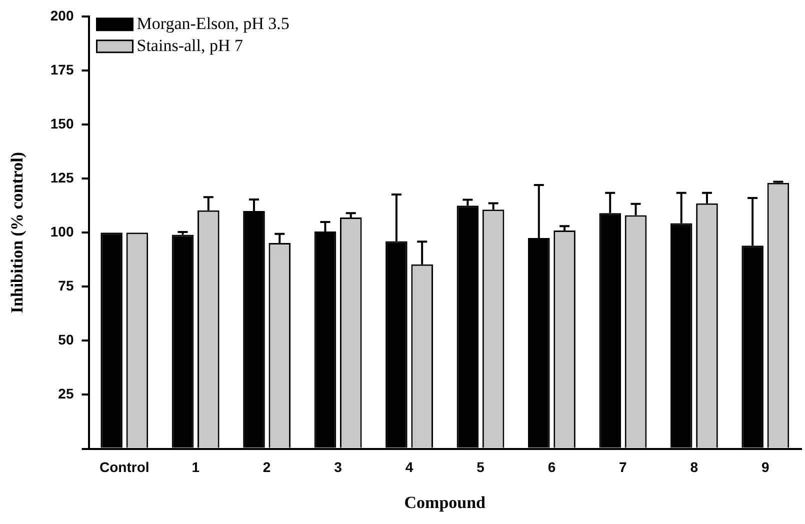 Image resolution: width=805 pixels, height=524 pixels. What do you see at coordinates (66, 394) in the screenshot?
I see `y-tick-label: 25` at bounding box center [66, 394].